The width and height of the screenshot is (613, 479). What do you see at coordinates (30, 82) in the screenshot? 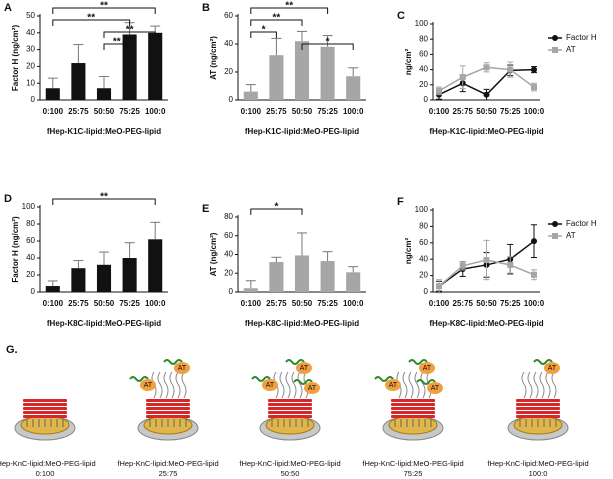
I see `y-tick-label: 10` at bounding box center [30, 82].